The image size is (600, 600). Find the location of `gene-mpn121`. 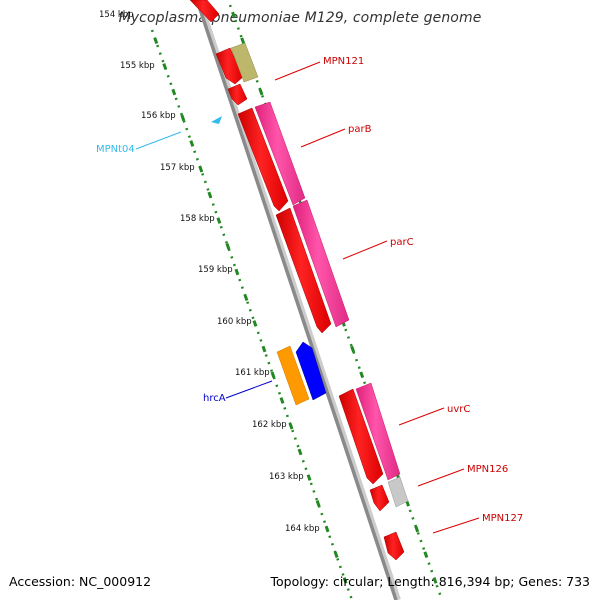

gene-mpn121 is located at coordinates (244, 62).